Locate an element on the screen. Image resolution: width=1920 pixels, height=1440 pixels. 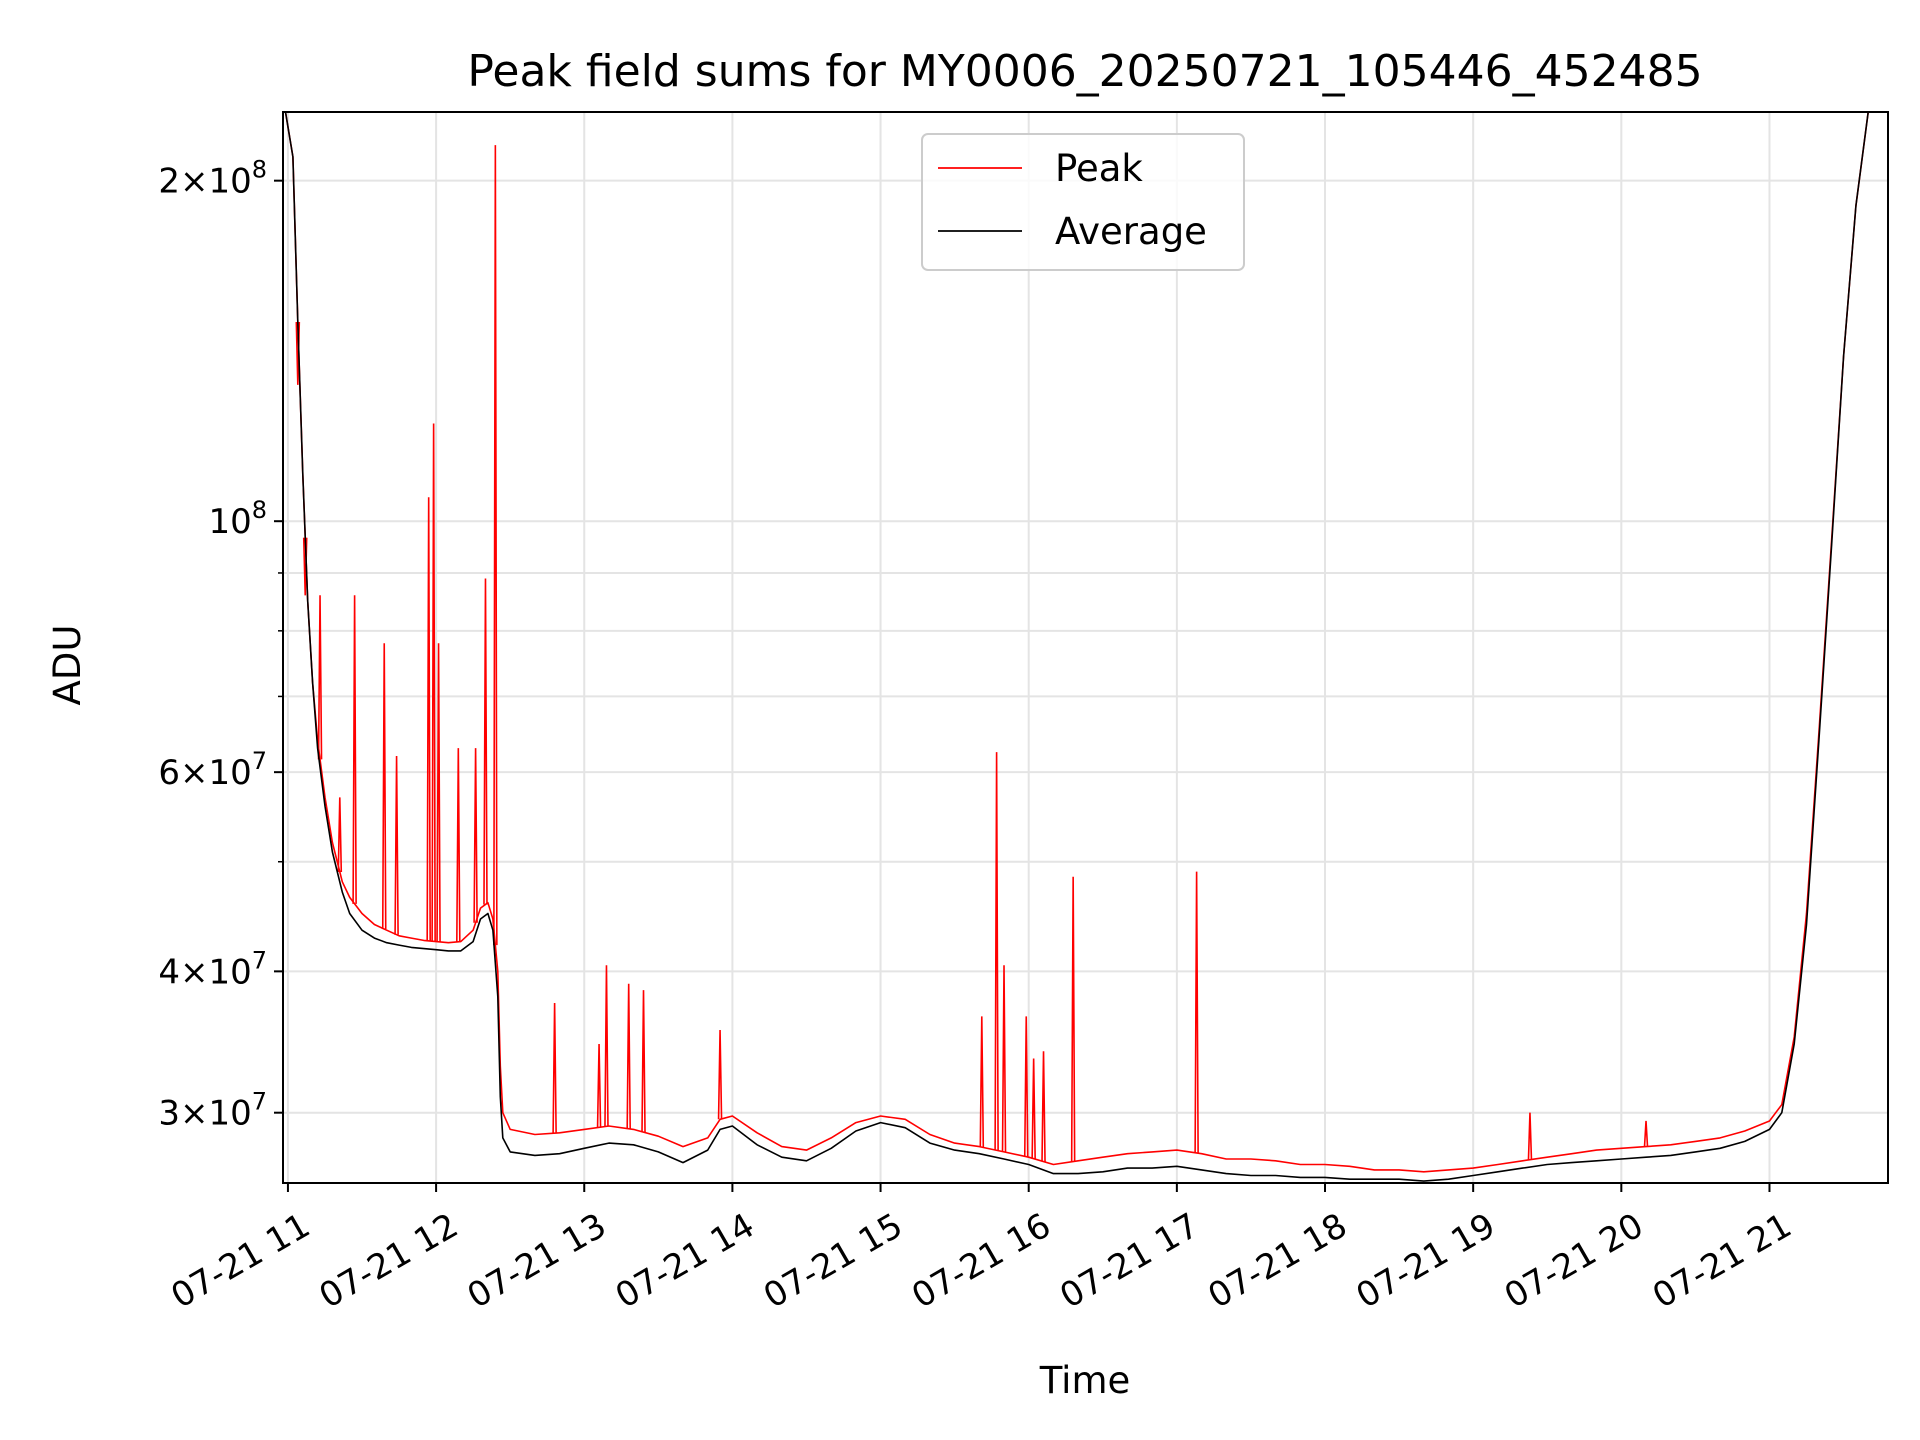
y-tick-label: 2×108 is located at coordinates (212, 179).